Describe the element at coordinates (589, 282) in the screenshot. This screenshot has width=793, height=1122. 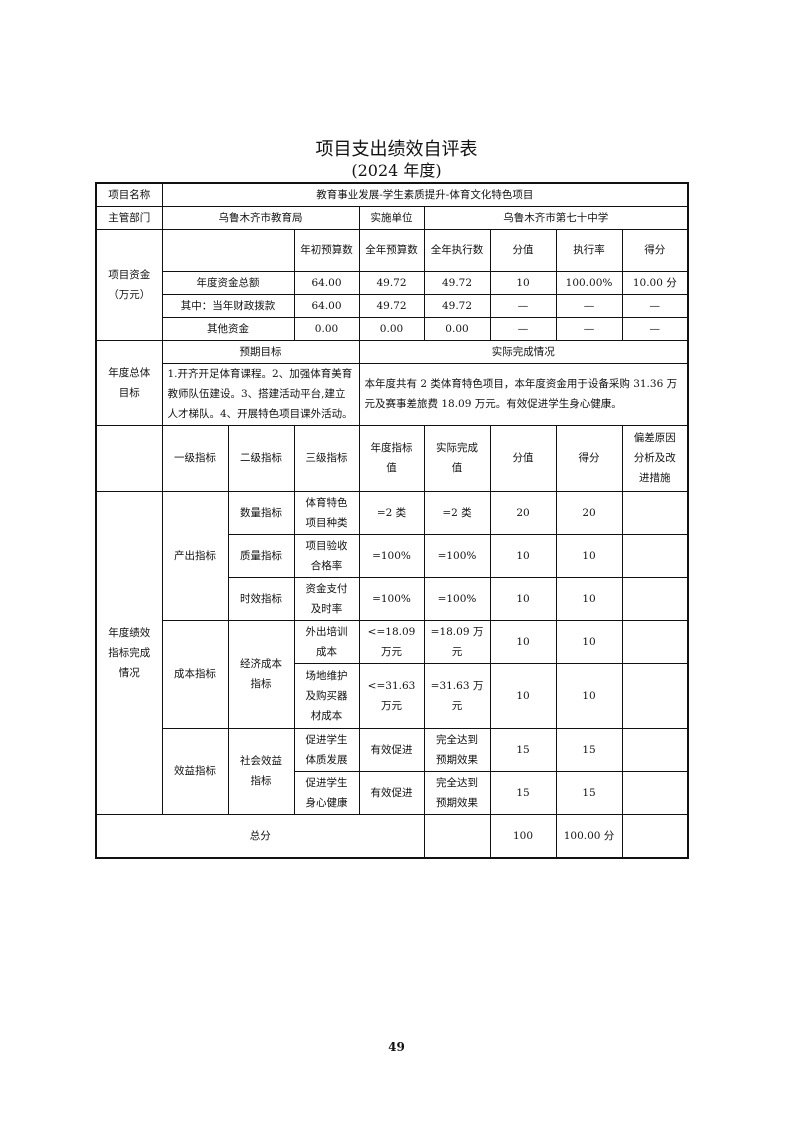
I see `funds-cell: 100.00%` at that location.